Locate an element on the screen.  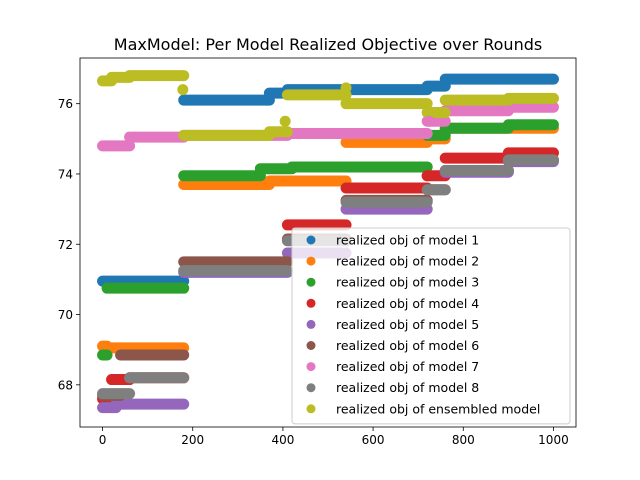
y-tick-label: 68 is located at coordinates (65, 385).